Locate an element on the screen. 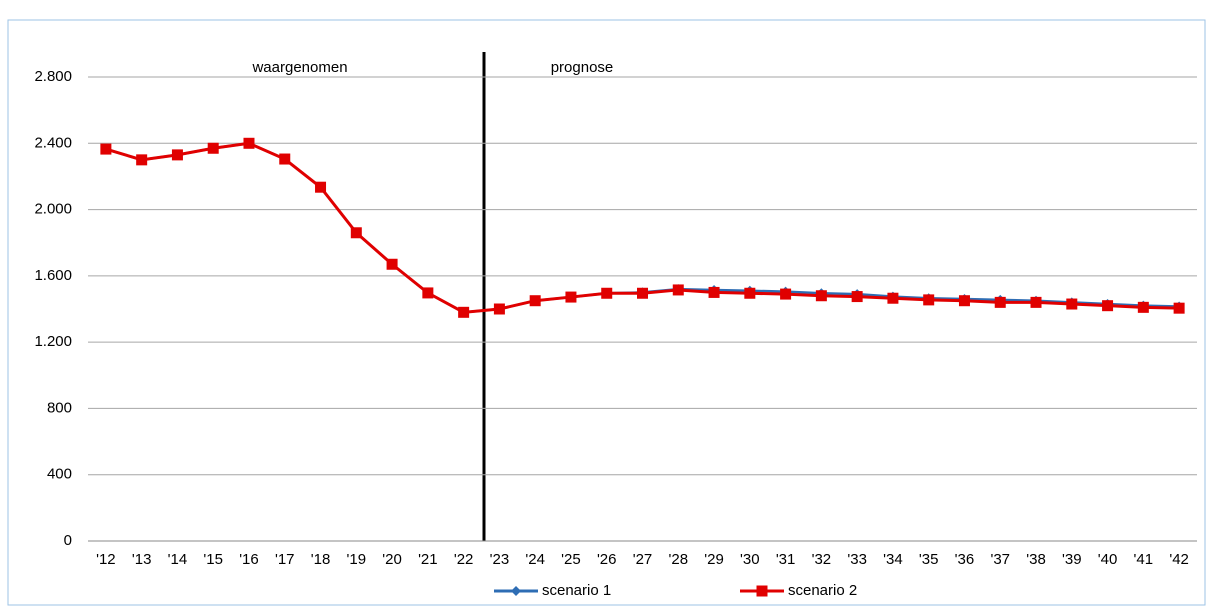 The height and width of the screenshot is (606, 1213). y-tick-label: 0 is located at coordinates (68, 540).